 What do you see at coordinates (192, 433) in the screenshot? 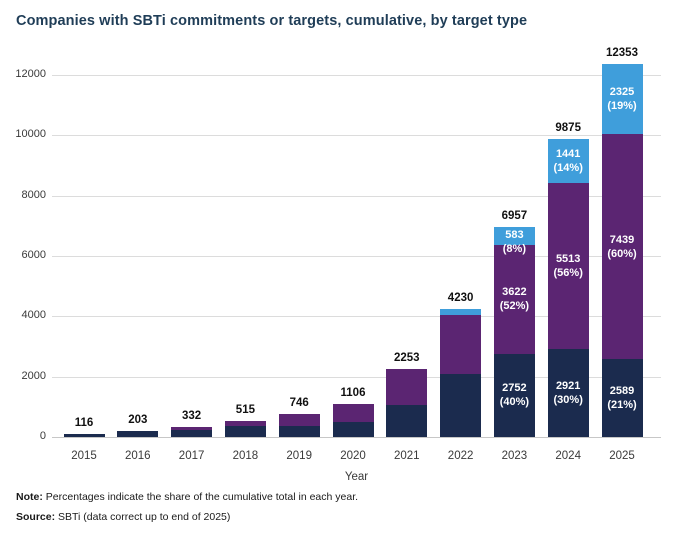
I see `bar-segment-2017-navy` at bounding box center [192, 433].